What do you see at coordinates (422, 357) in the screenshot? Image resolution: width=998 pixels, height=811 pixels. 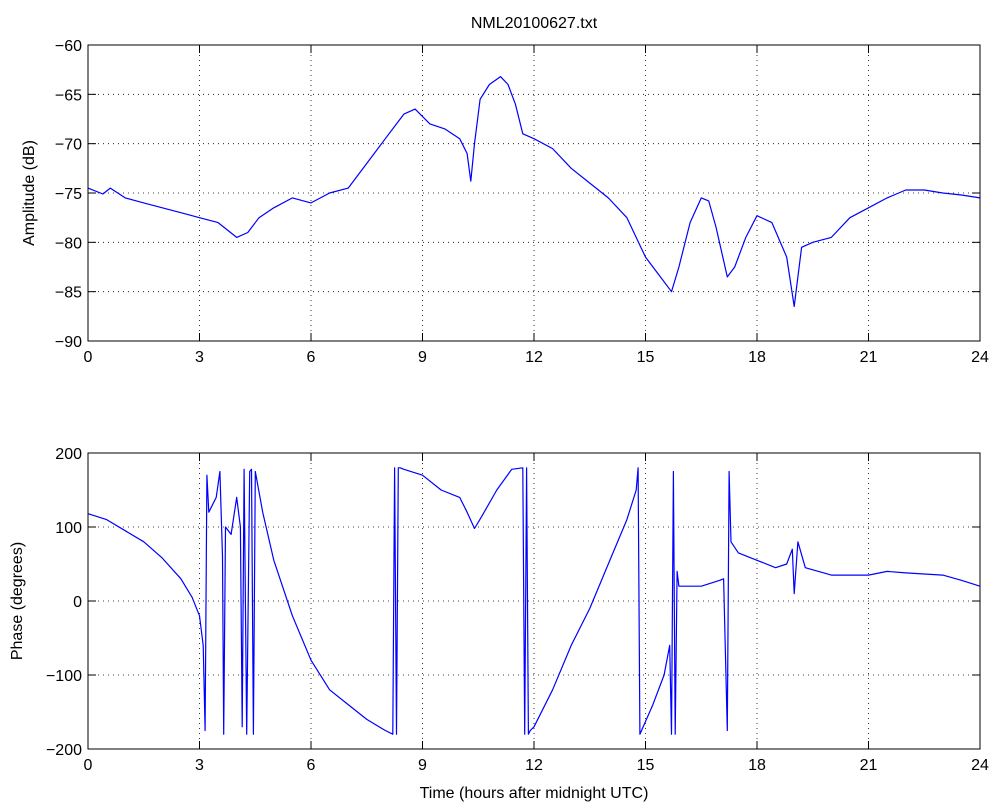 I see `amplitude-x-tick-label: 9` at bounding box center [422, 357].